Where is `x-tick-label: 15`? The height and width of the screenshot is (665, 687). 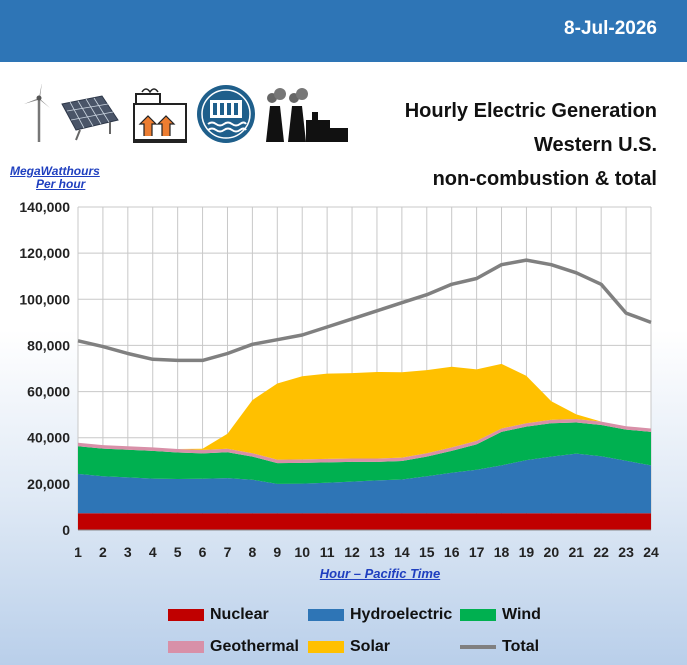
x-tick-label: 15 is located at coordinates (427, 552).